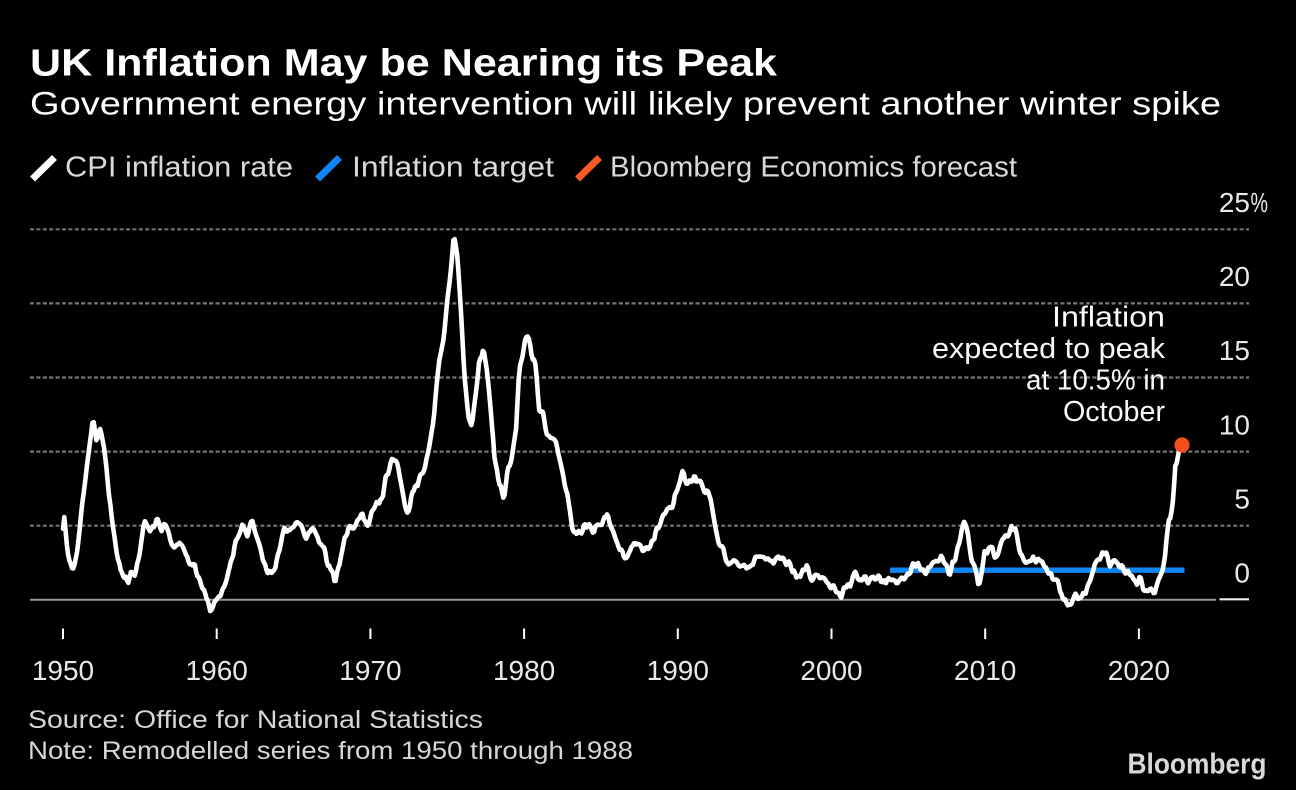  What do you see at coordinates (255, 720) in the screenshot?
I see `svg-text:Source: Office for National St: Source: Office for National Statistics` at bounding box center [255, 720].